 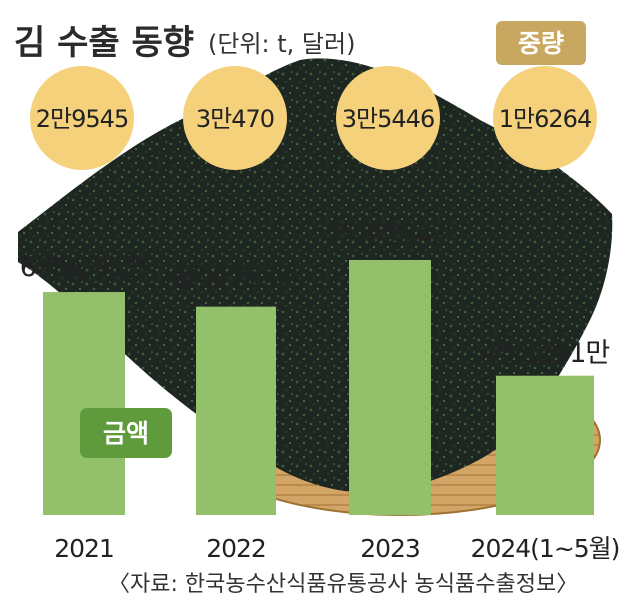 I want to click on weight-legend-badge: 중량, so click(x=541, y=43).